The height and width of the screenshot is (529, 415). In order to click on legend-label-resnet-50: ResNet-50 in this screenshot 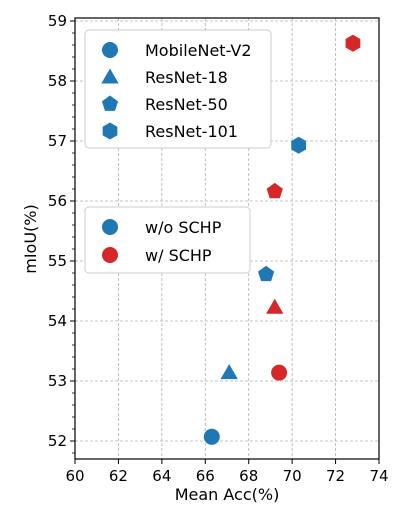, I will do `click(186, 104)`.